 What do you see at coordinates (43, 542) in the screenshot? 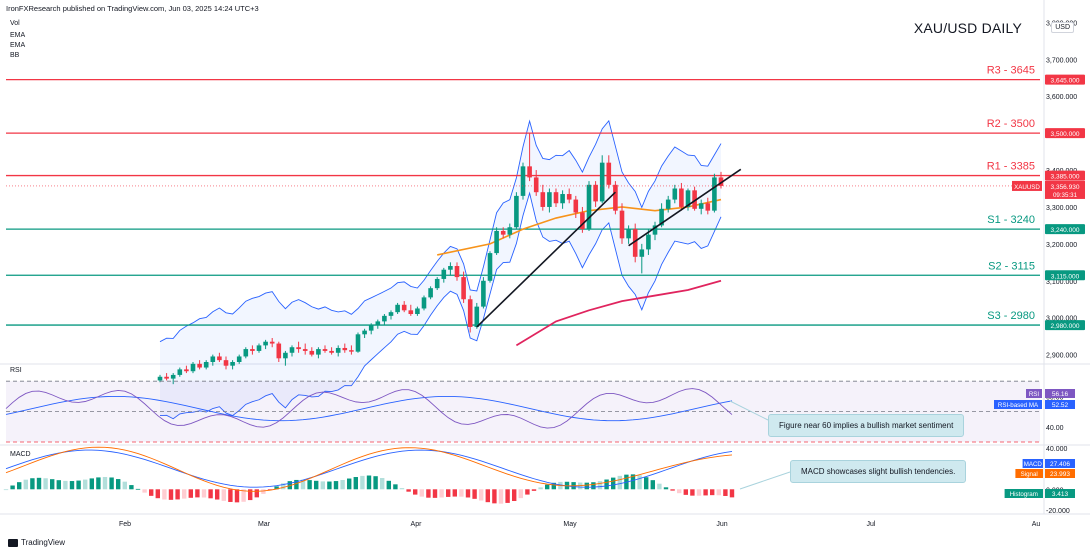
I see `brand-name: TradingView` at bounding box center [43, 542].